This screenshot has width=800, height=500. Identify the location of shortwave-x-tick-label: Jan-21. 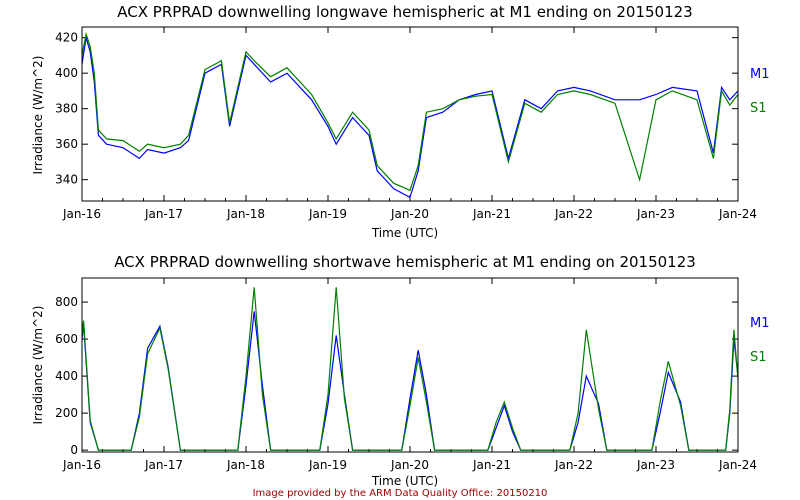
(491, 465).